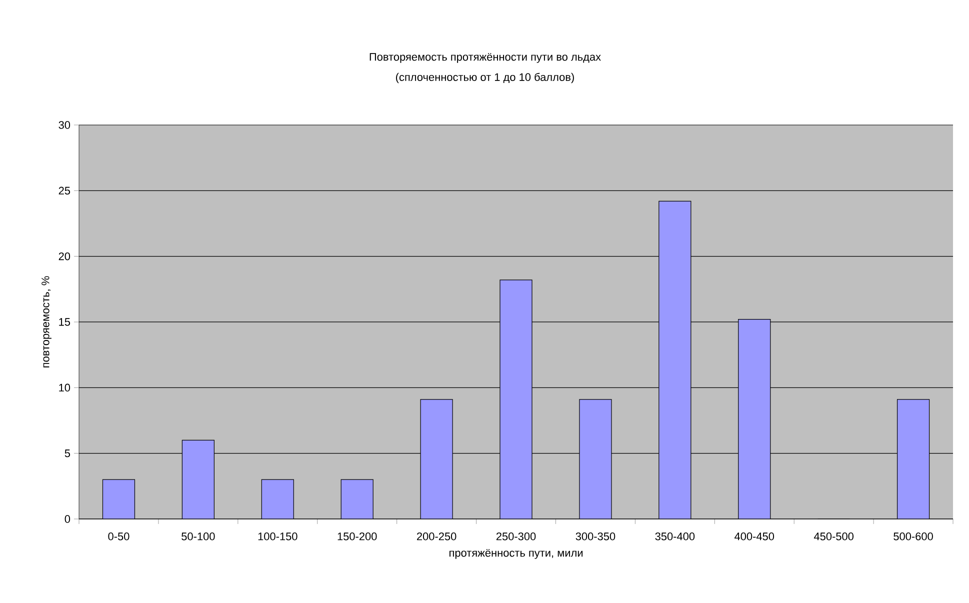  What do you see at coordinates (67, 454) in the screenshot?
I see `y-tick-label: 5` at bounding box center [67, 454].